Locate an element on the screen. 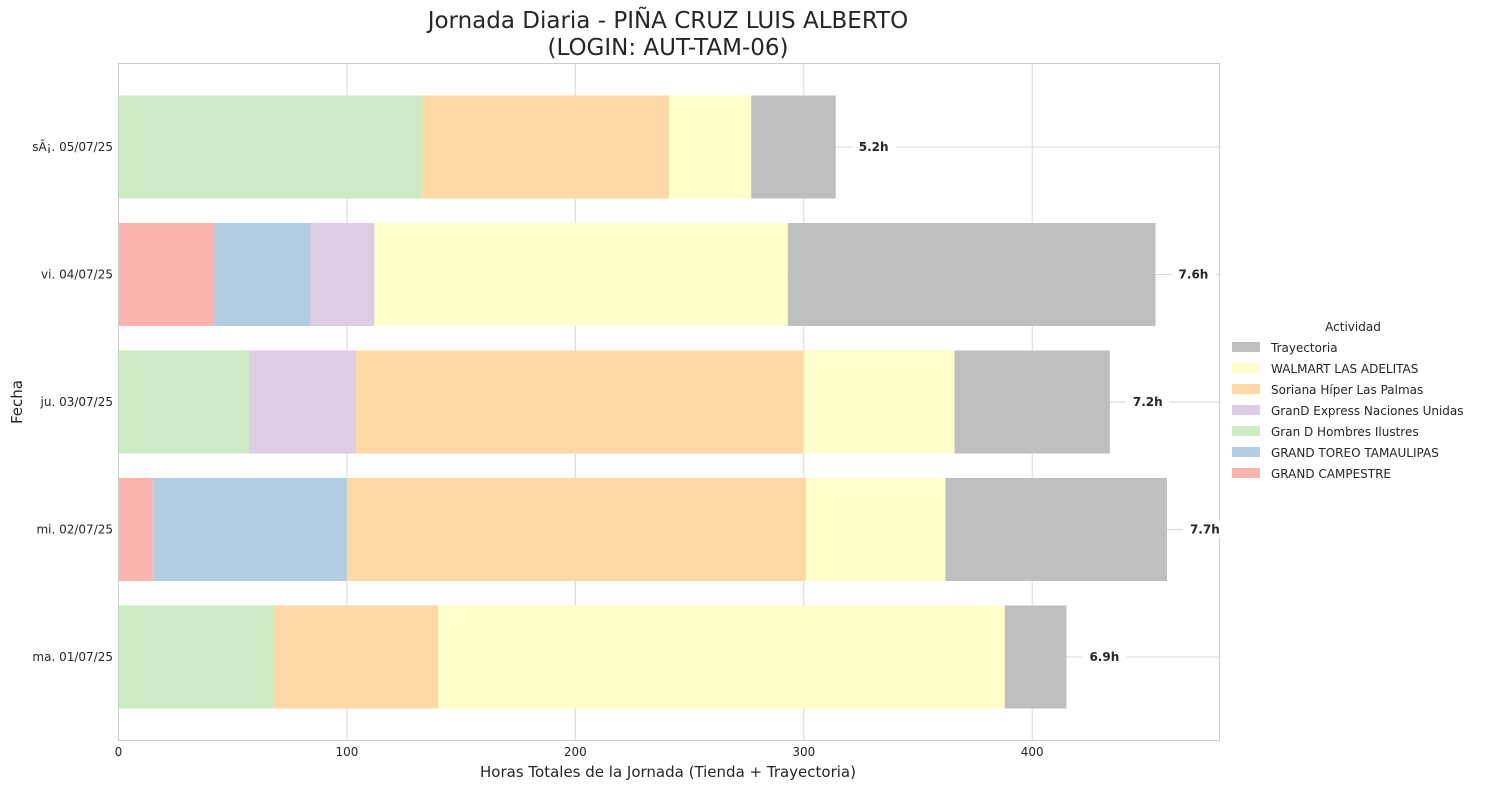 The height and width of the screenshot is (790, 1490). y-tick-label: sÃ¡. 05/07/25 is located at coordinates (72, 146).